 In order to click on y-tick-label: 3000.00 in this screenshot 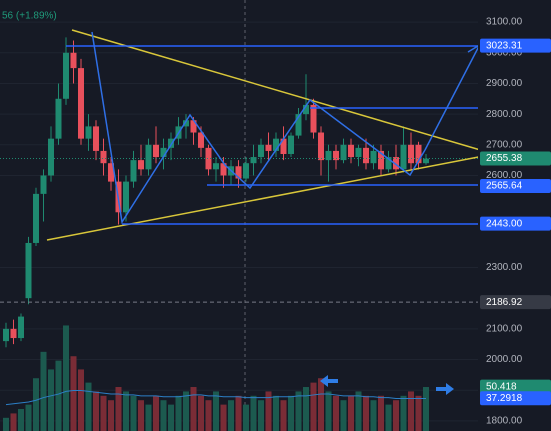, I will do `click(504, 52)`.